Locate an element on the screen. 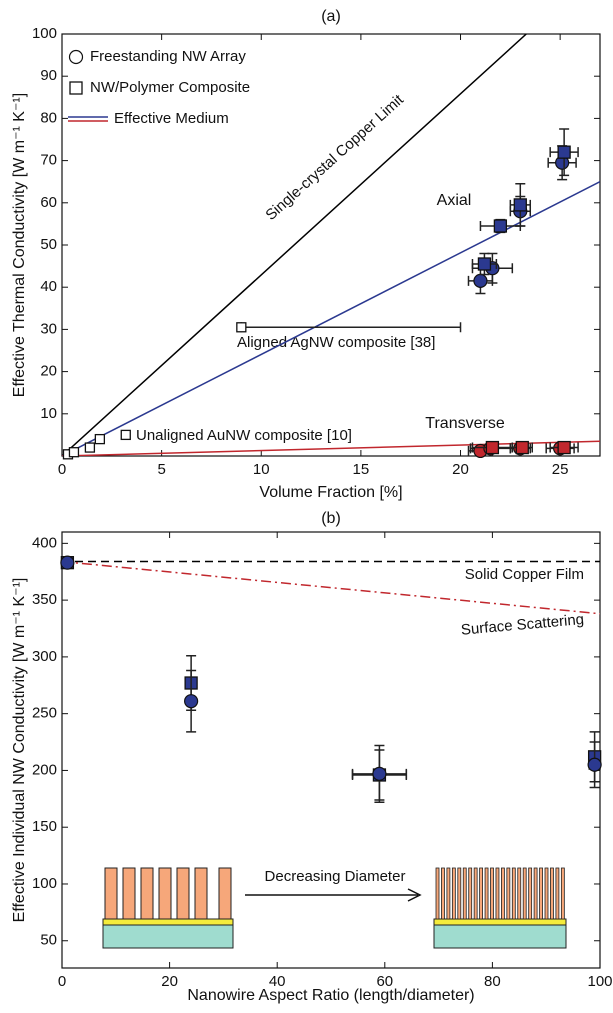 The width and height of the screenshot is (613, 1013). panel-title: (b) is located at coordinates (331, 518).